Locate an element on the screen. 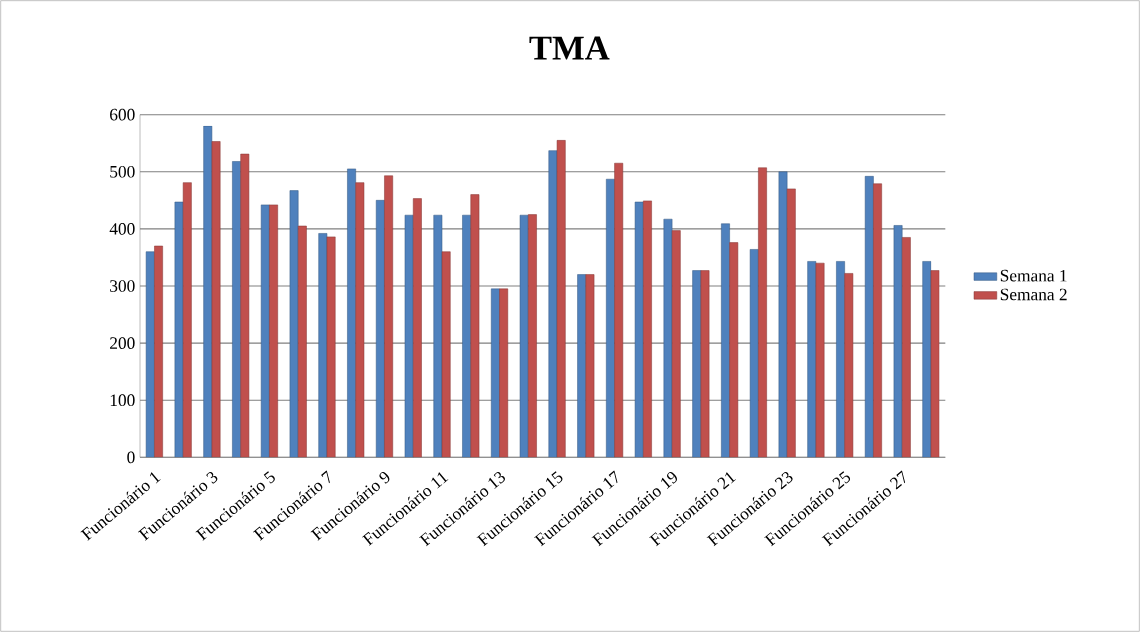 The image size is (1140, 632). y-tick-label: 0 is located at coordinates (131, 457).